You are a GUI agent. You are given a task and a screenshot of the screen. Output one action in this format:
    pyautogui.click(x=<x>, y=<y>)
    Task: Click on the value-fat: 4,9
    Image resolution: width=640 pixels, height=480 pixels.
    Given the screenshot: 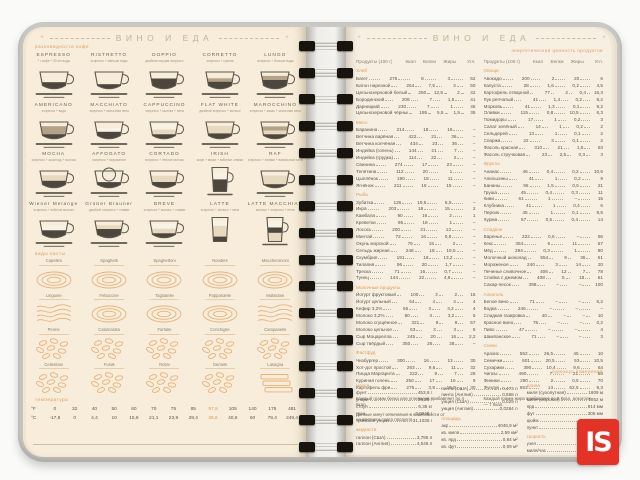 What is the action you would take?
    pyautogui.click(x=447, y=278)
    